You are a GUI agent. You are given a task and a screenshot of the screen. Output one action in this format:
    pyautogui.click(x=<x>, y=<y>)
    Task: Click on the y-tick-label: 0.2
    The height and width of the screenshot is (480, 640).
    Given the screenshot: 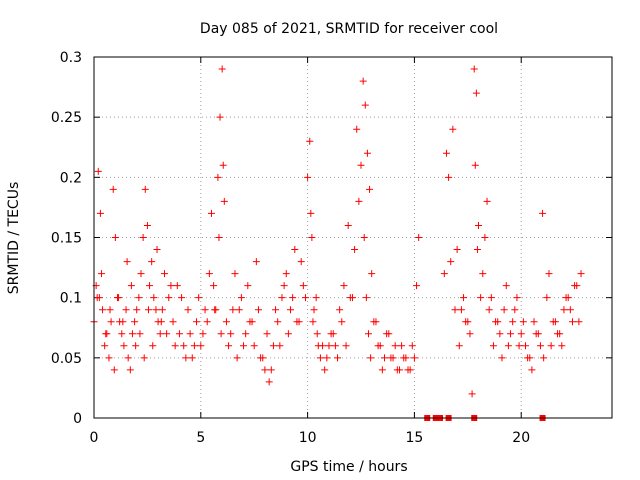 What is the action you would take?
    pyautogui.click(x=71, y=178)
    